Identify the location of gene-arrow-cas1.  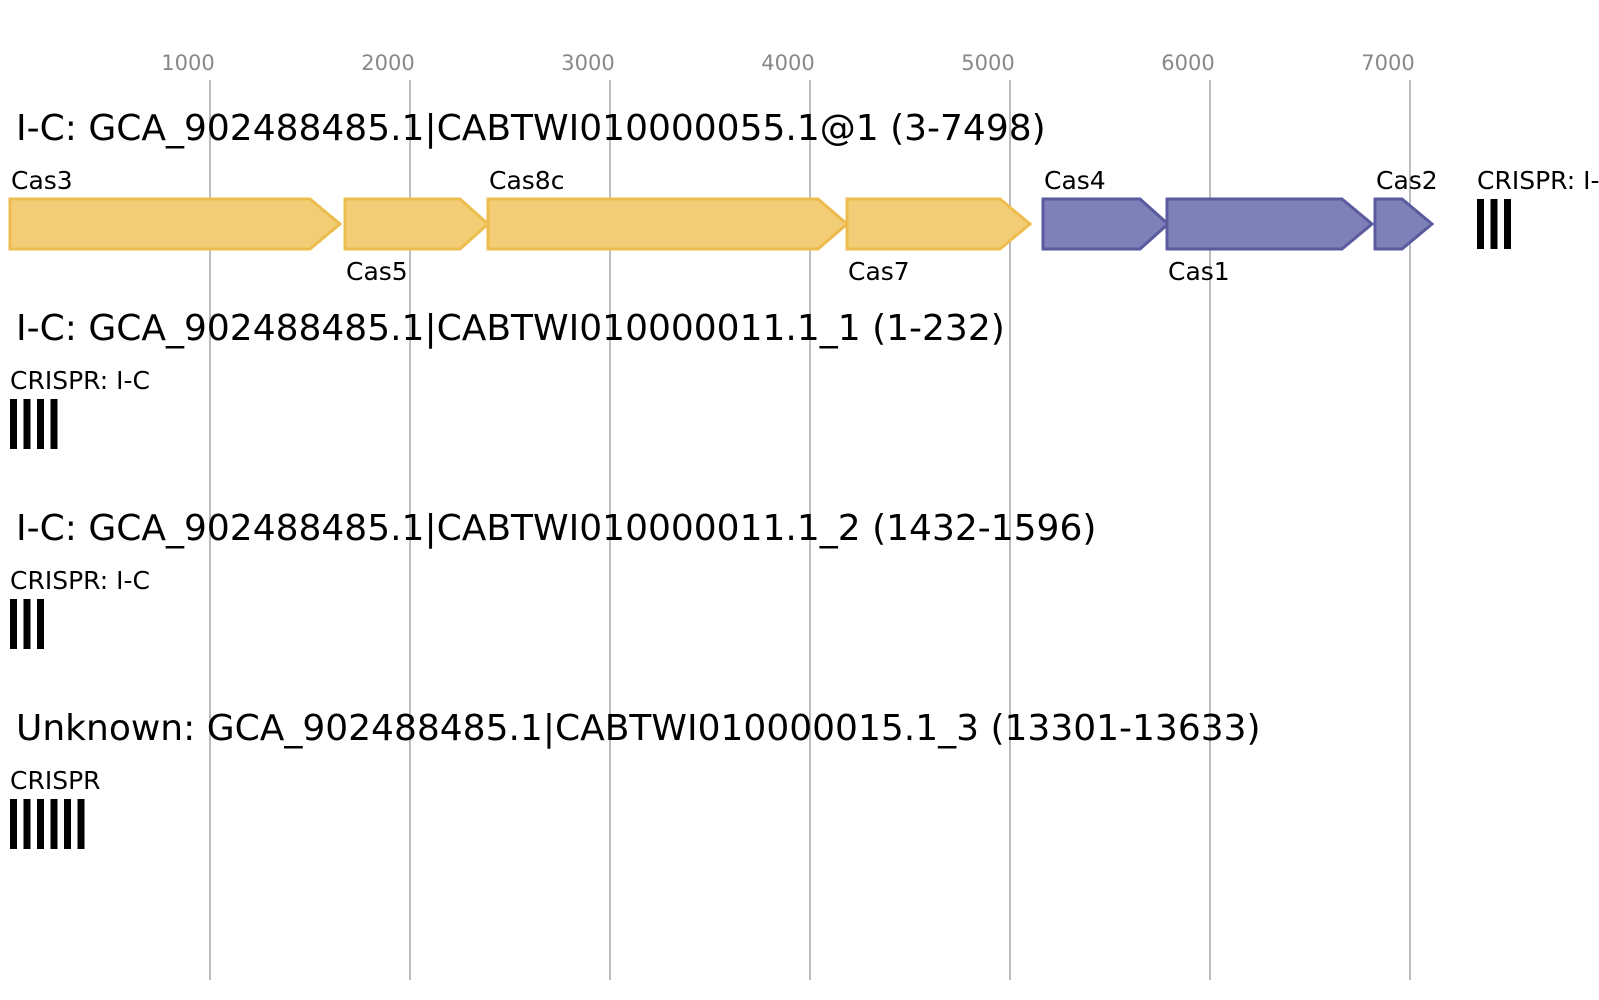
(1270, 224).